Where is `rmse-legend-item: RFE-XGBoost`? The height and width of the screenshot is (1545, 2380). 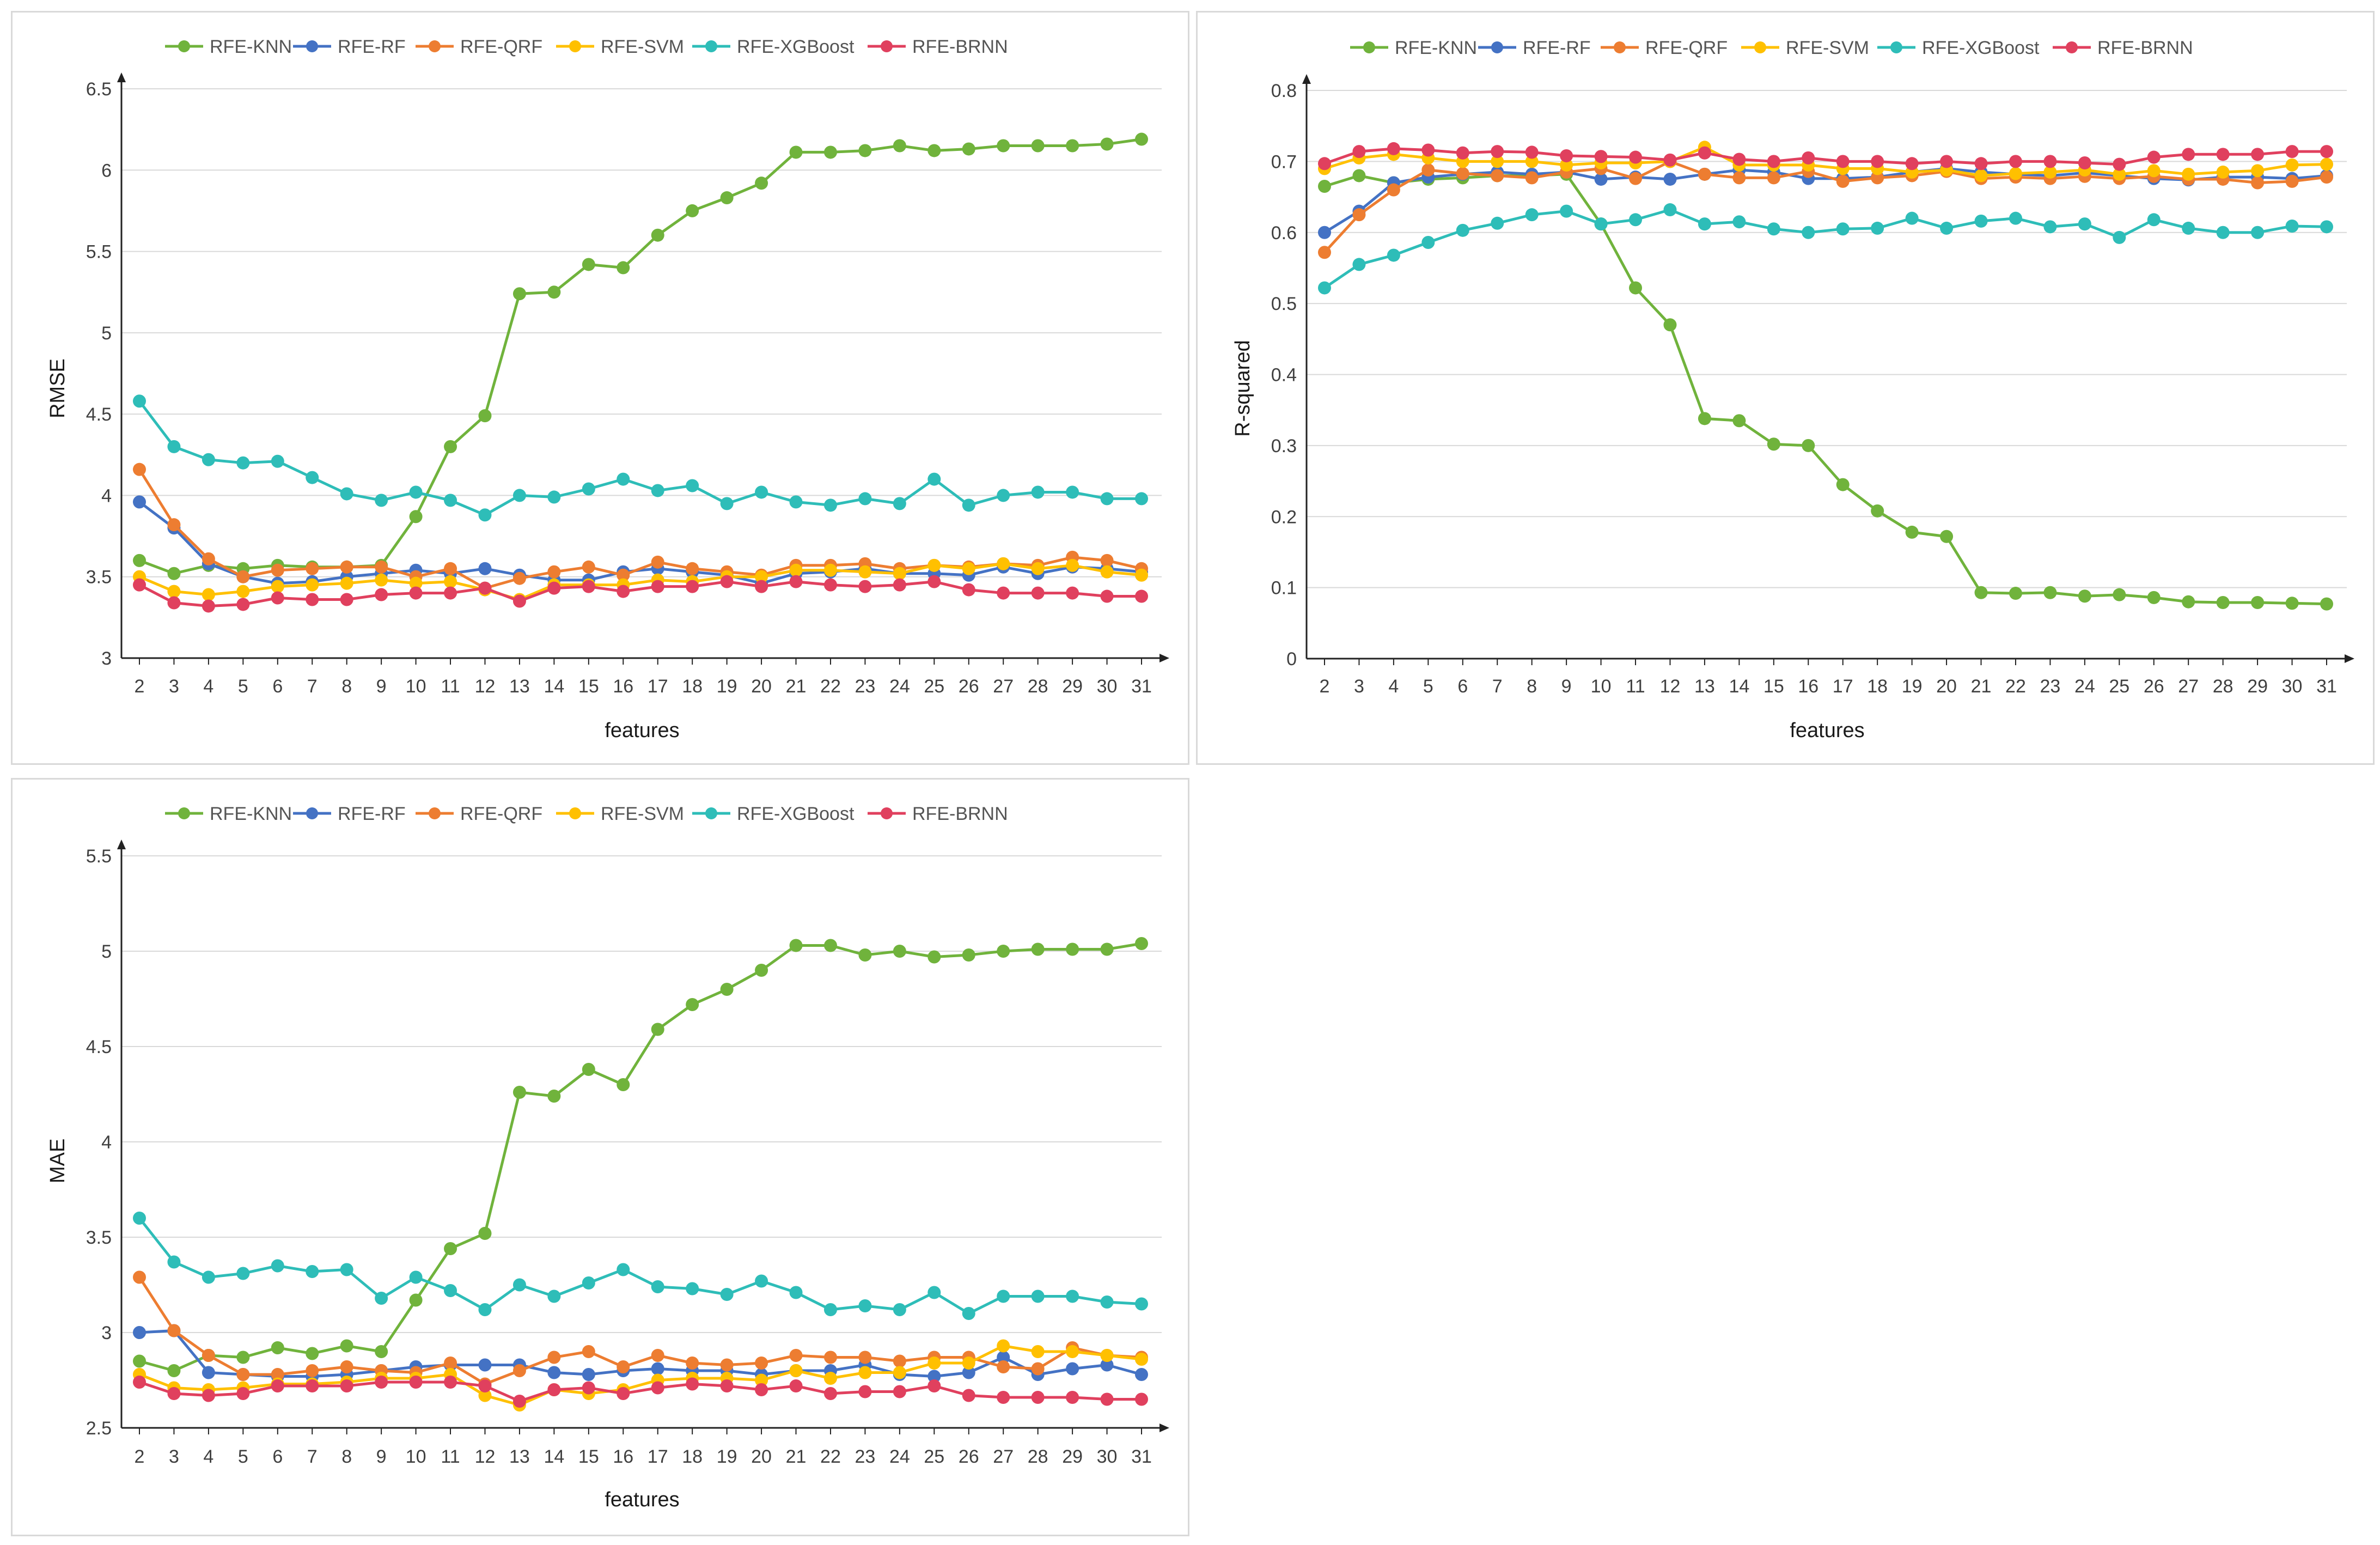
rmse-legend-item: RFE-XGBoost is located at coordinates (773, 47).